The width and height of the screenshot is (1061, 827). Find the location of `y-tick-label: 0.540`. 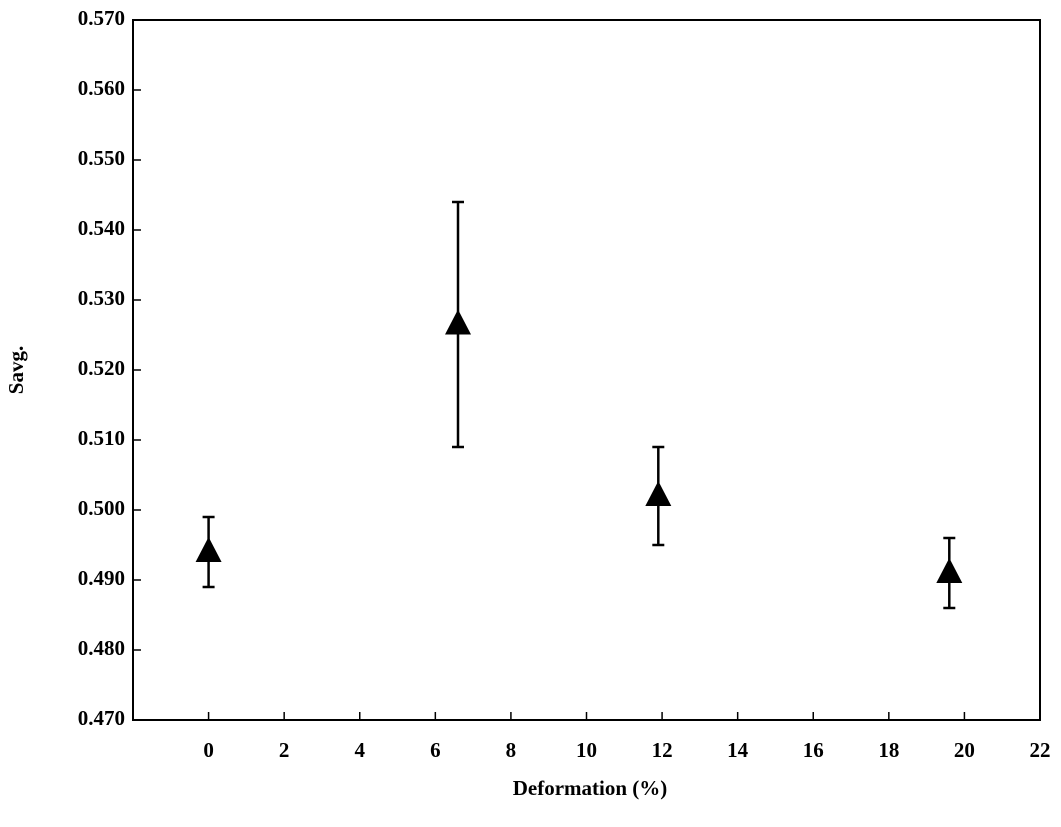

y-tick-label: 0.540 is located at coordinates (101, 228).